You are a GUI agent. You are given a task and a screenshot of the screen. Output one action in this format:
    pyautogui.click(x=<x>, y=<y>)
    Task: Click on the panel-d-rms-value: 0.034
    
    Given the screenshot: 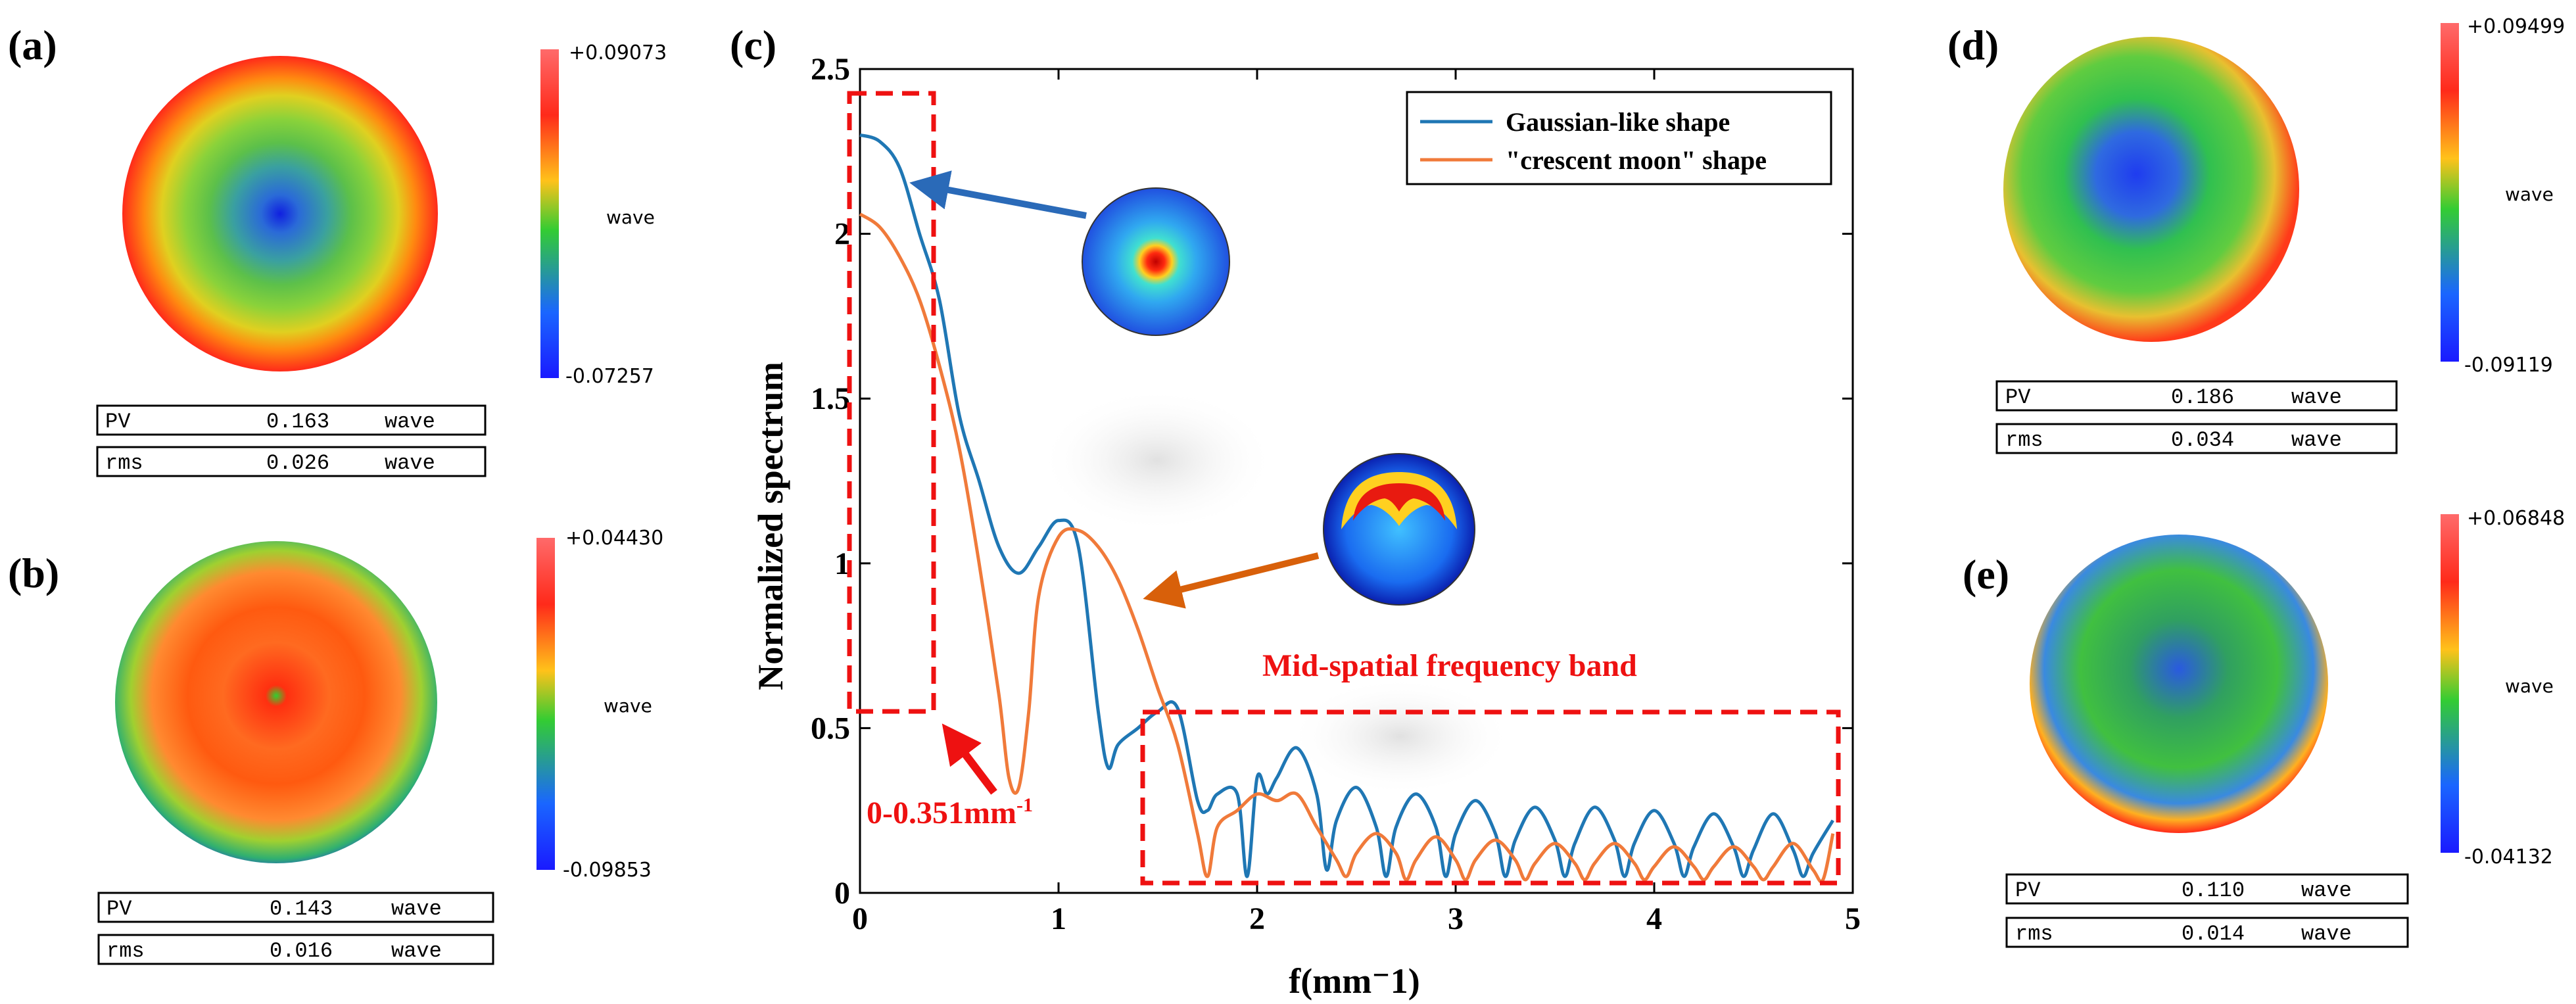 What is the action you would take?
    pyautogui.click(x=2202, y=440)
    